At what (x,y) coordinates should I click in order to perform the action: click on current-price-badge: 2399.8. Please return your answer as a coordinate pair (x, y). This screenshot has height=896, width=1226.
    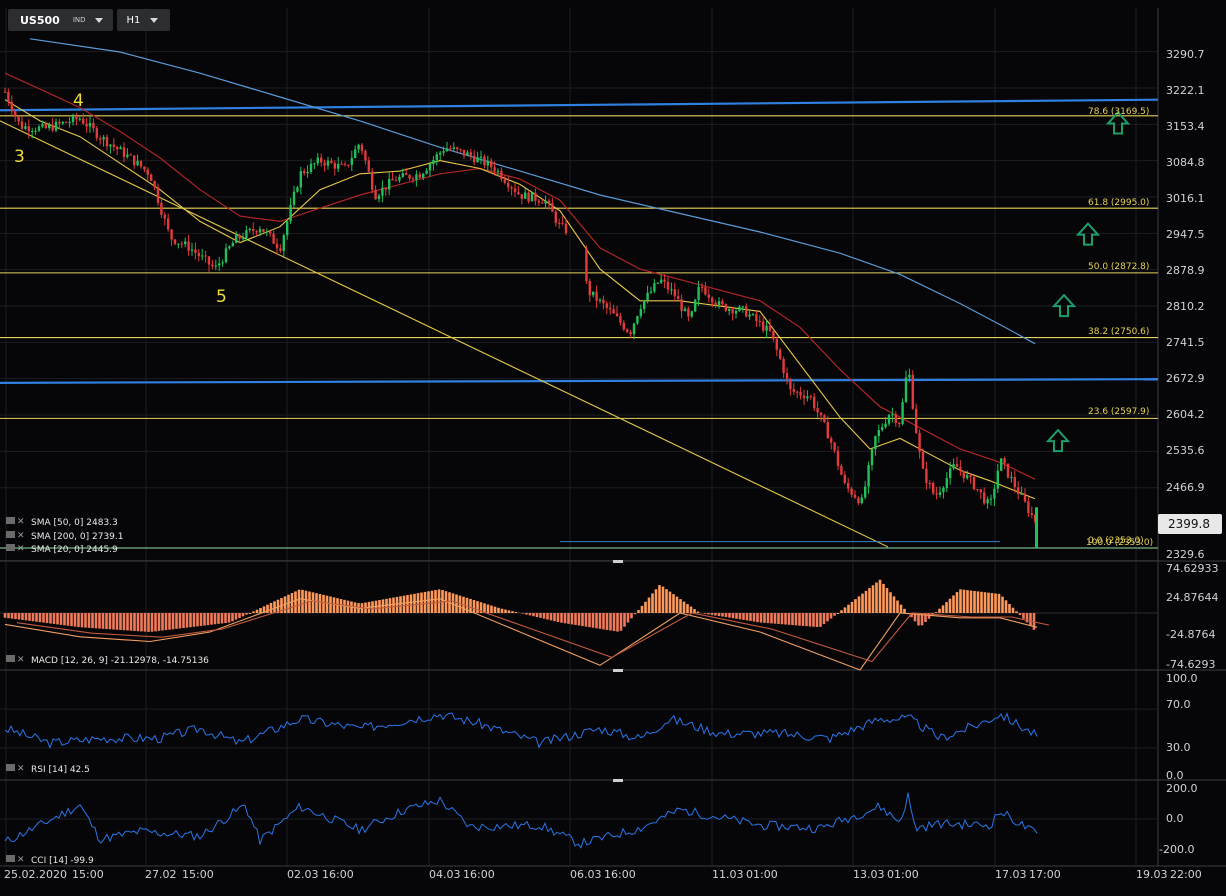
    Looking at the image, I should click on (1190, 524).